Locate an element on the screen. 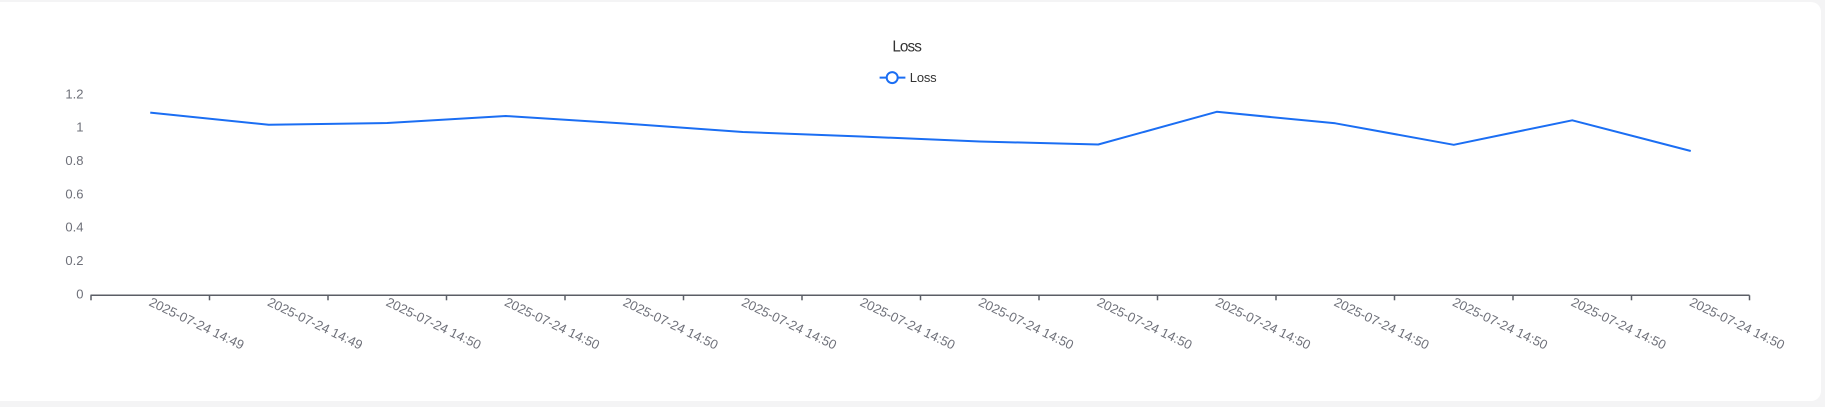 The image size is (1825, 407). svg-text: 0 is located at coordinates (79, 293).